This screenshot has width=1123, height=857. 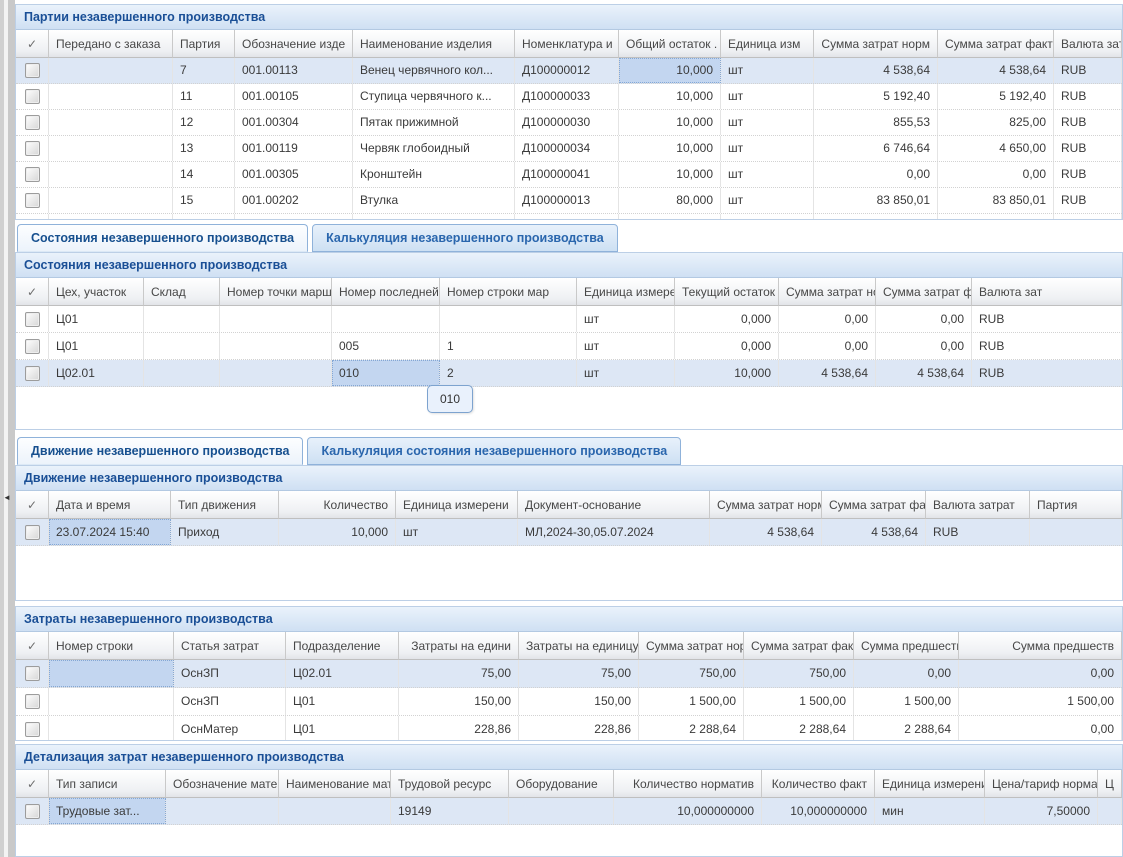 I want to click on table-cell: 1 500,00, so click(x=691, y=701).